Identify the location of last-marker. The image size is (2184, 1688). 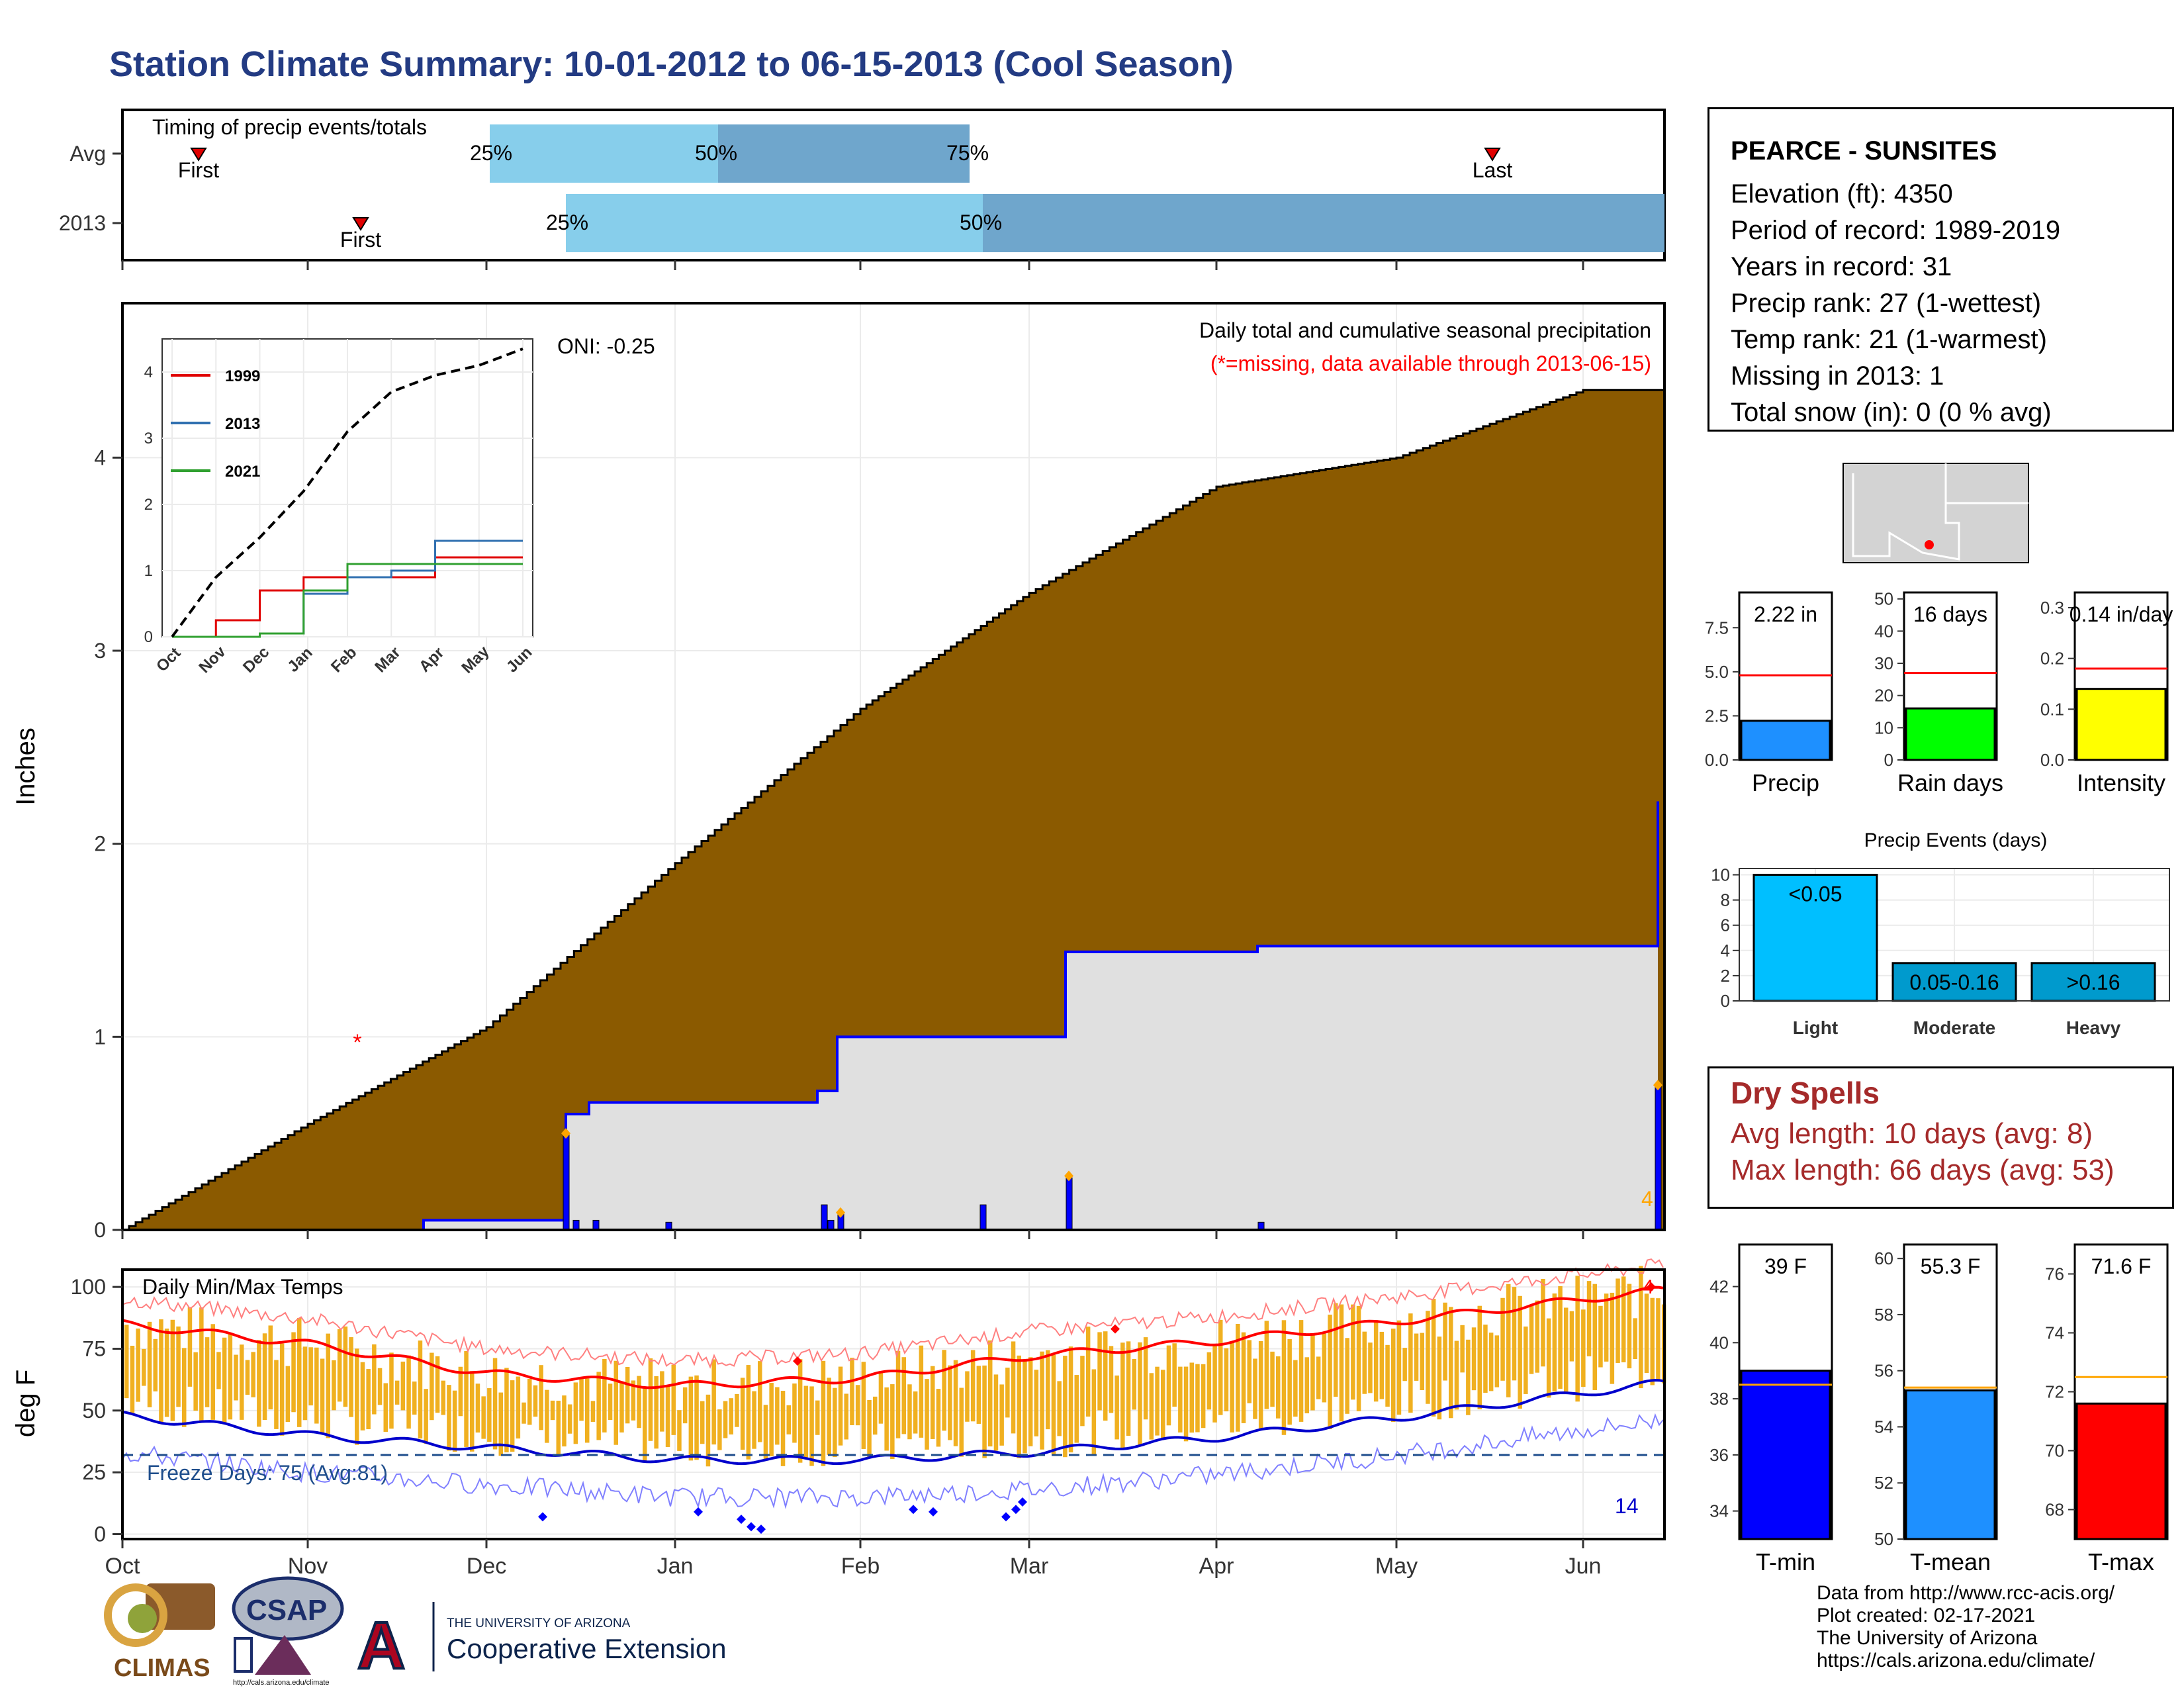
(1493, 155).